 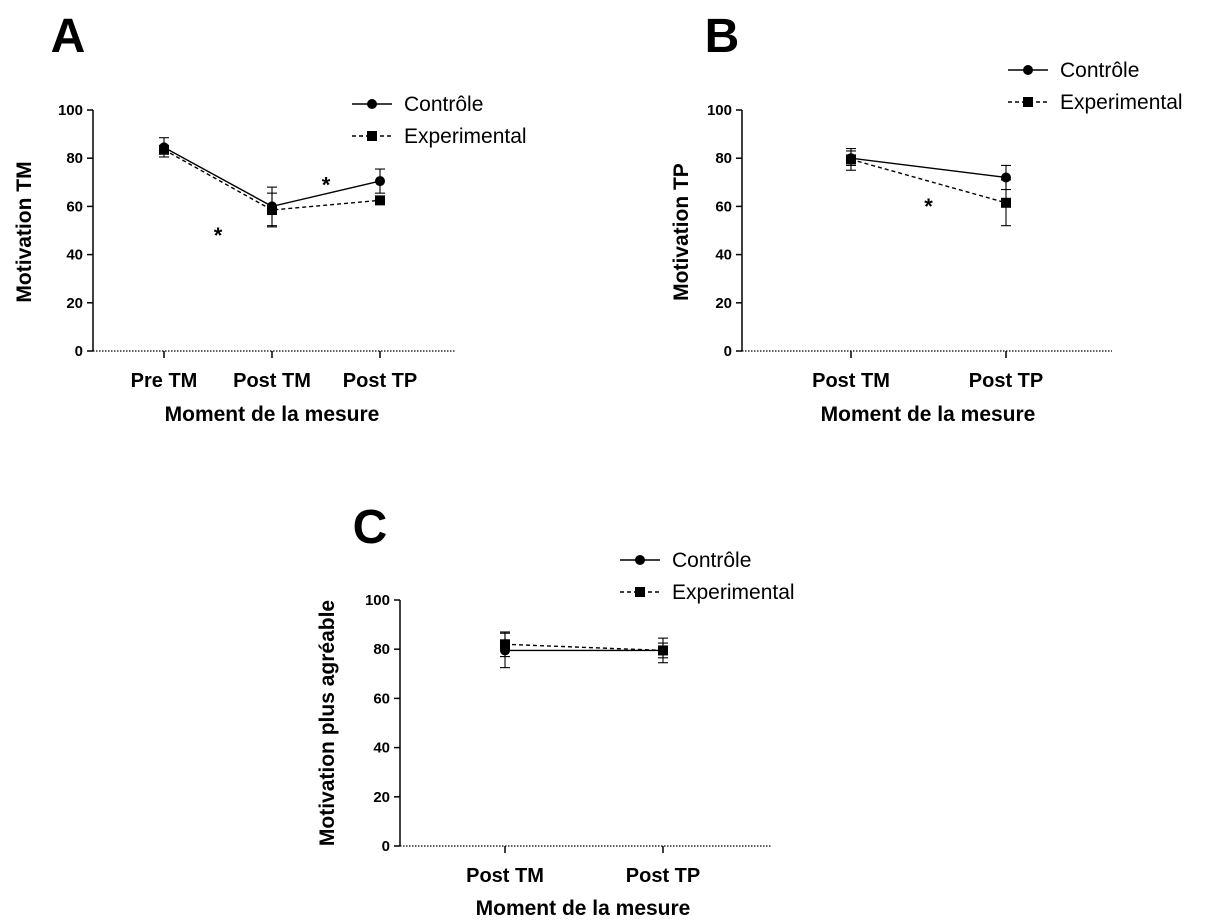 I want to click on y-axis-title: Motivation TP, so click(x=681, y=232).